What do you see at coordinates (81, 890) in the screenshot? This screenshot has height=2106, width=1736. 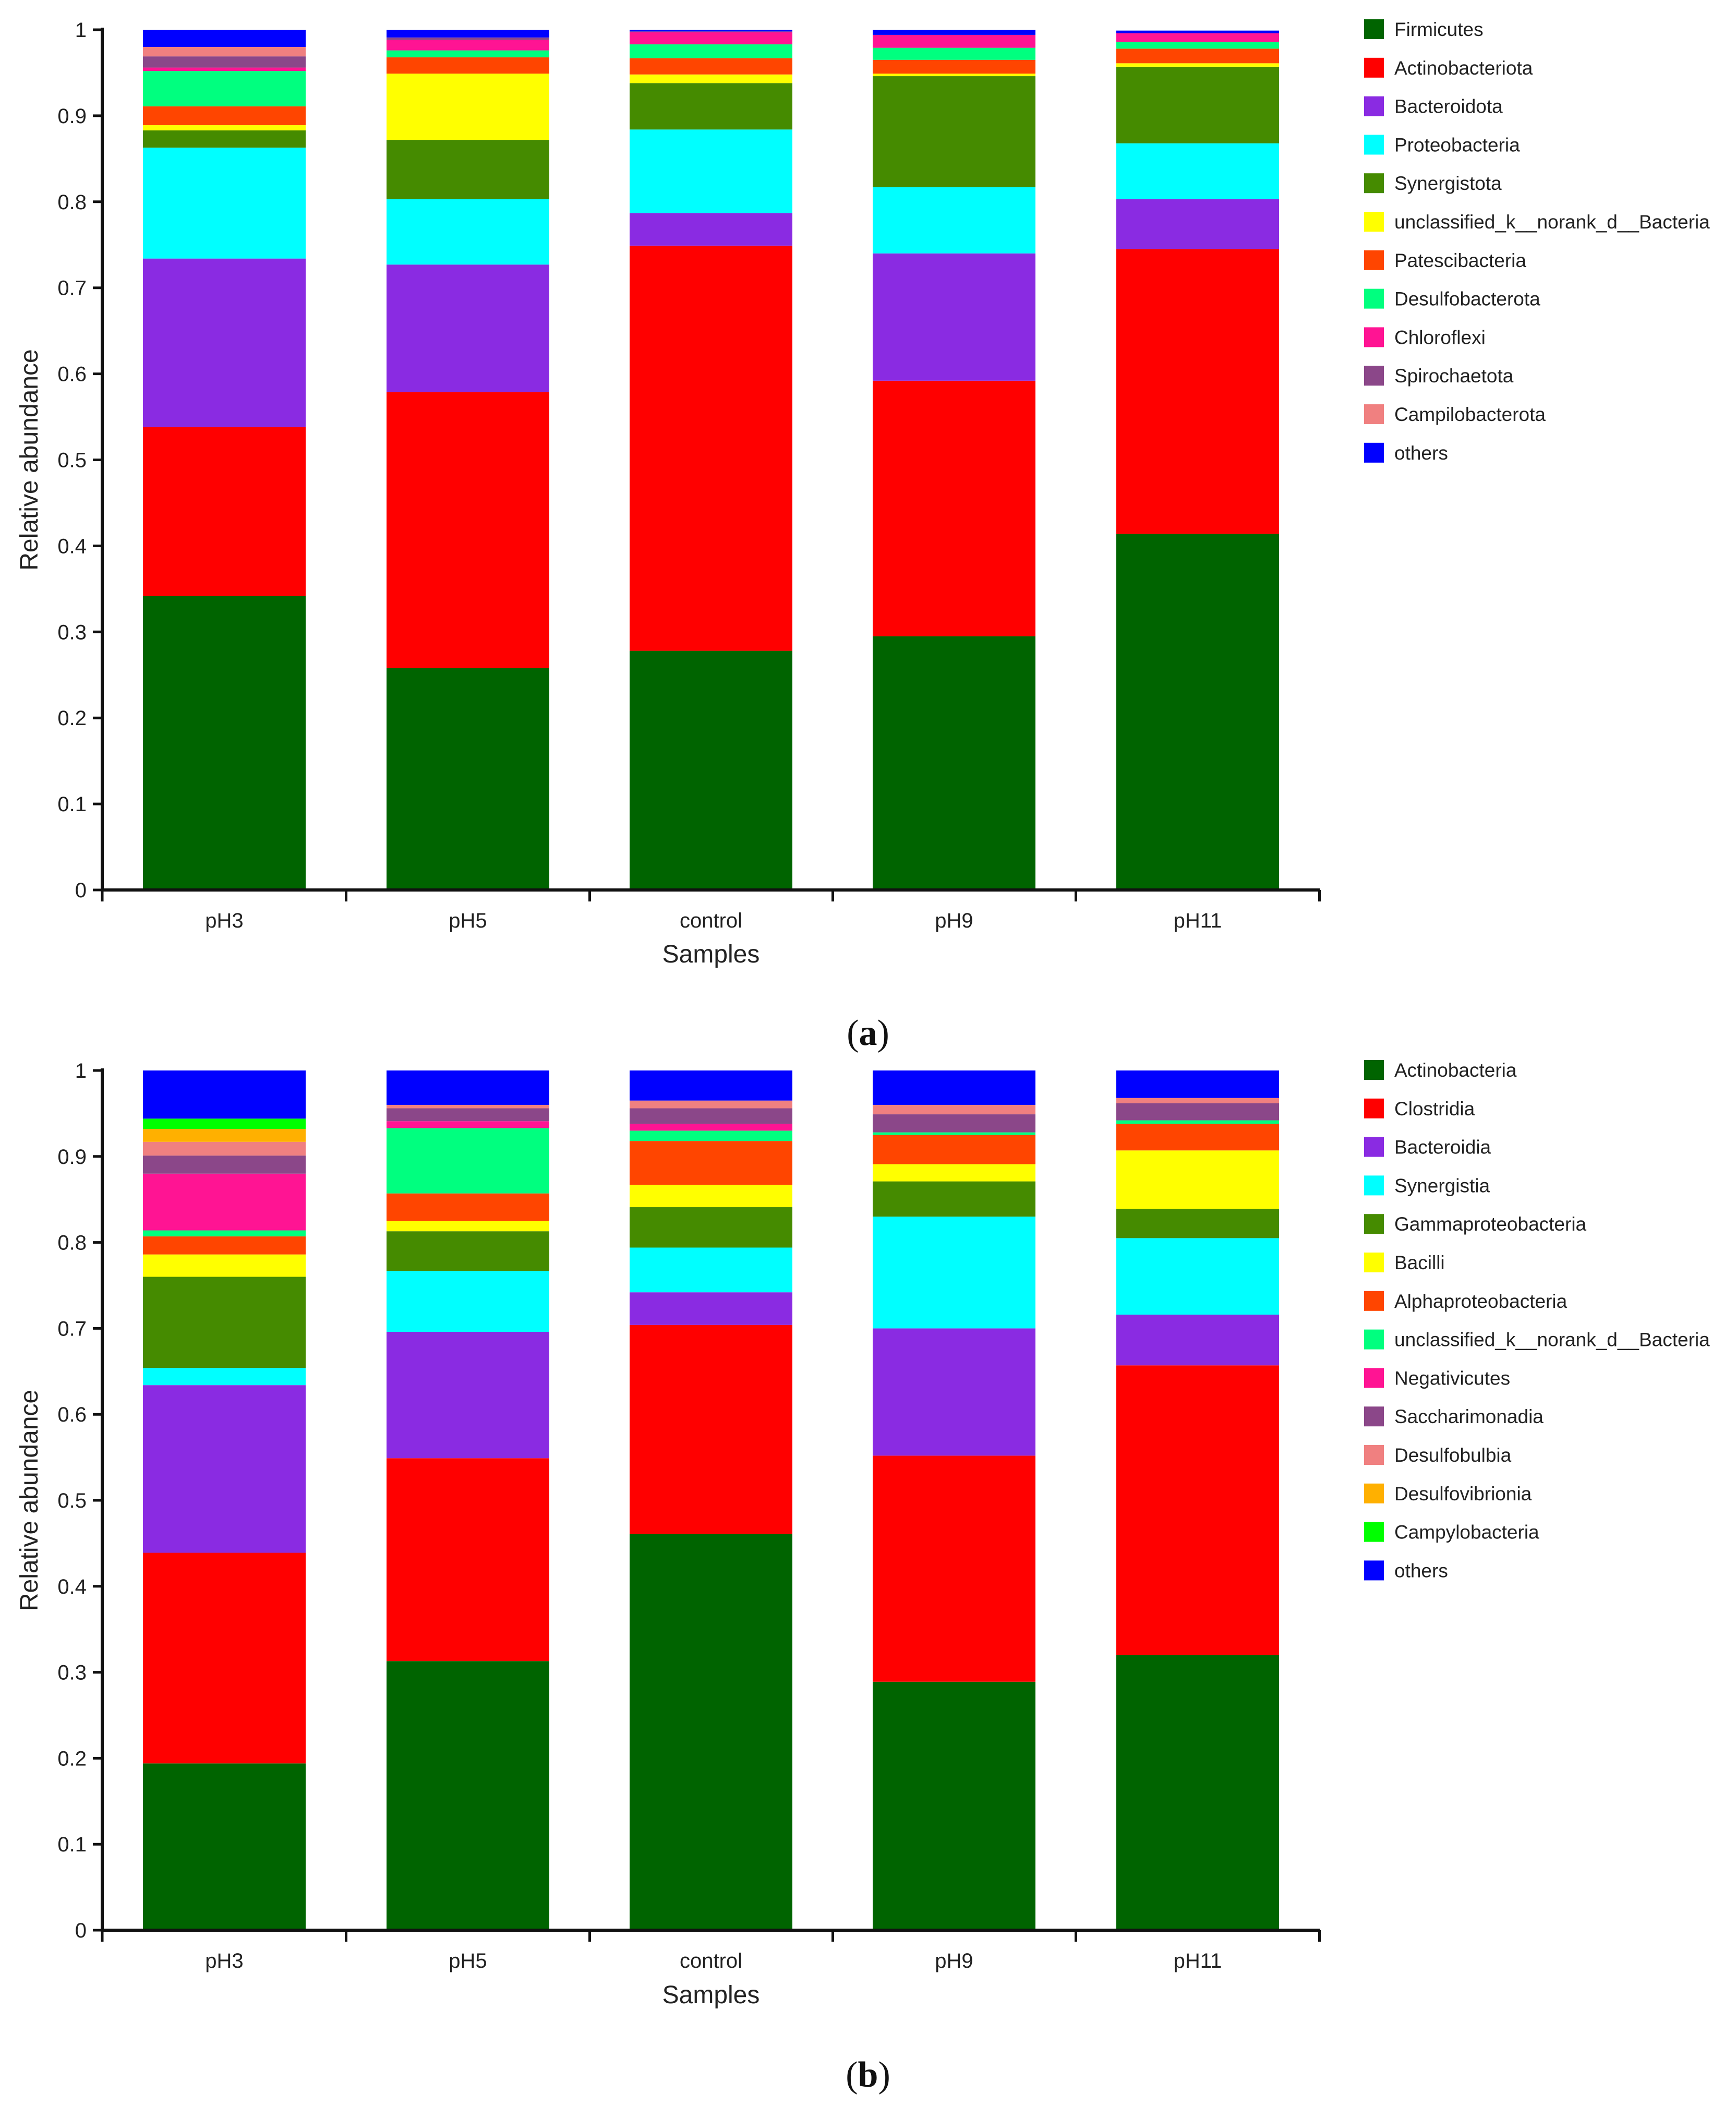 I see `y-tick-label: 0` at bounding box center [81, 890].